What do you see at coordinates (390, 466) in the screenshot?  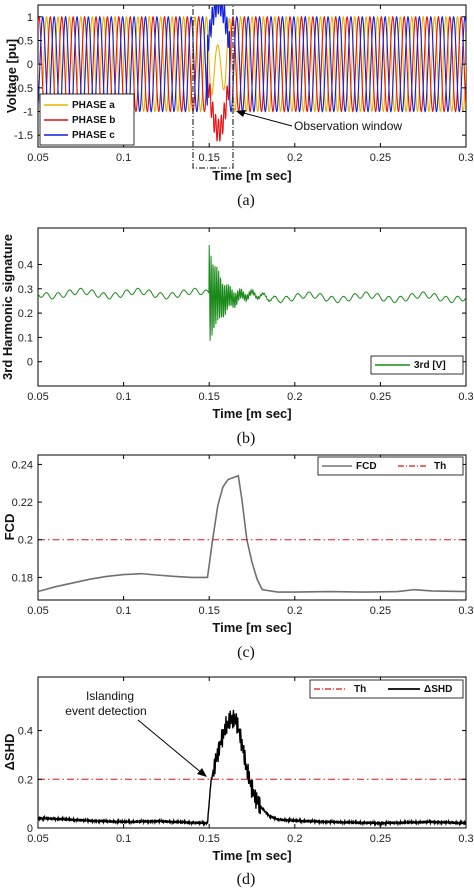 I see `panel-c-legend: FCD Th` at bounding box center [390, 466].